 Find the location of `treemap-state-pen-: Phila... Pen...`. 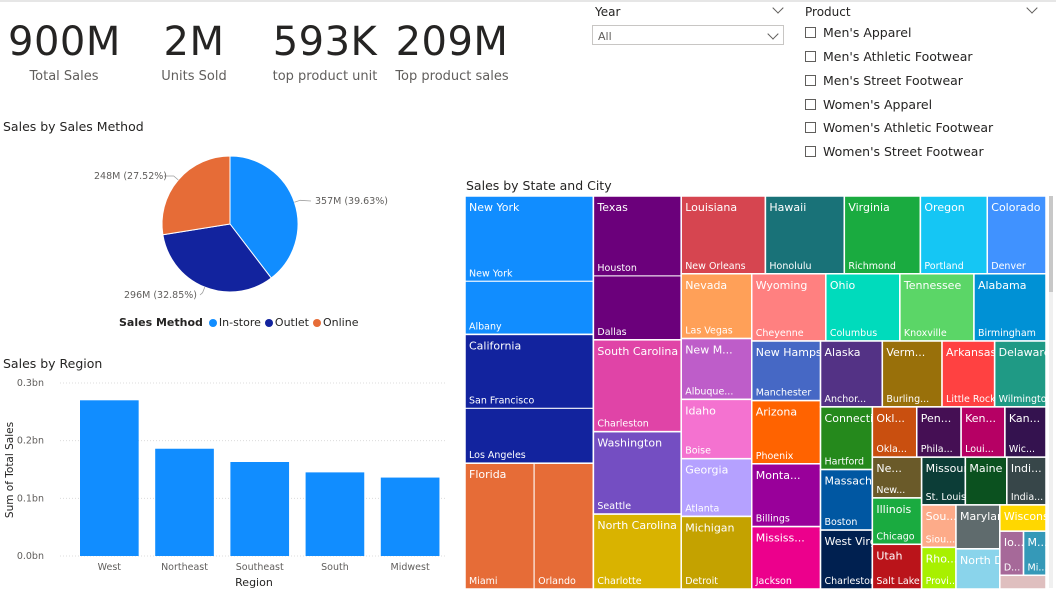

treemap-state-pen-: Phila... Pen... is located at coordinates (938, 432).